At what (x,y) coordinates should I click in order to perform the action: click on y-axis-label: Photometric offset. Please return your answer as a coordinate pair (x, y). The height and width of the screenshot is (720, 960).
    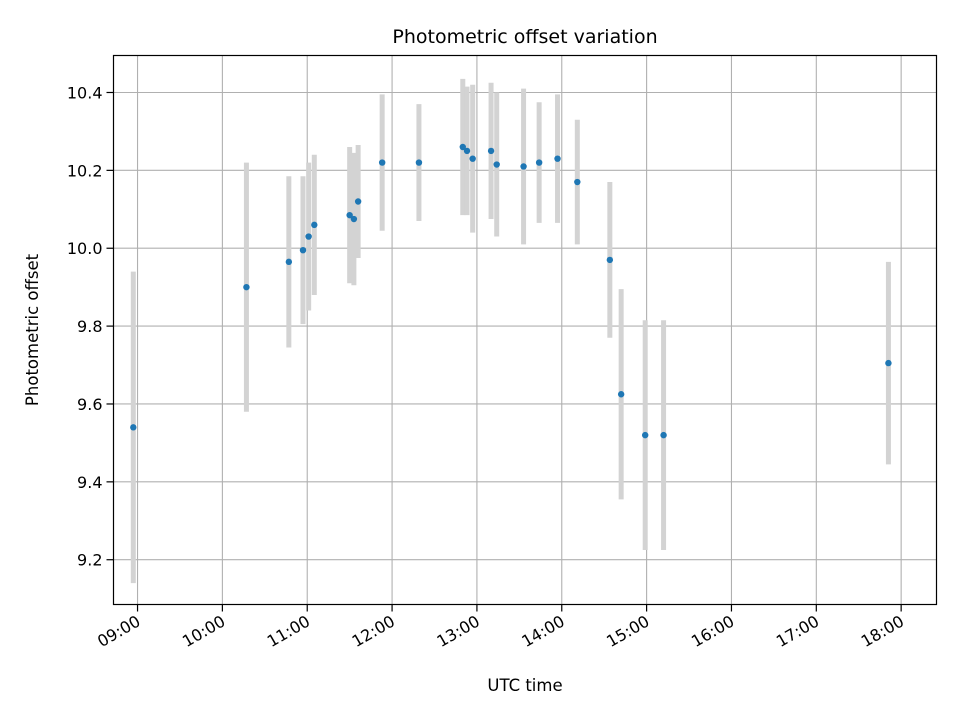
    Looking at the image, I should click on (32, 329).